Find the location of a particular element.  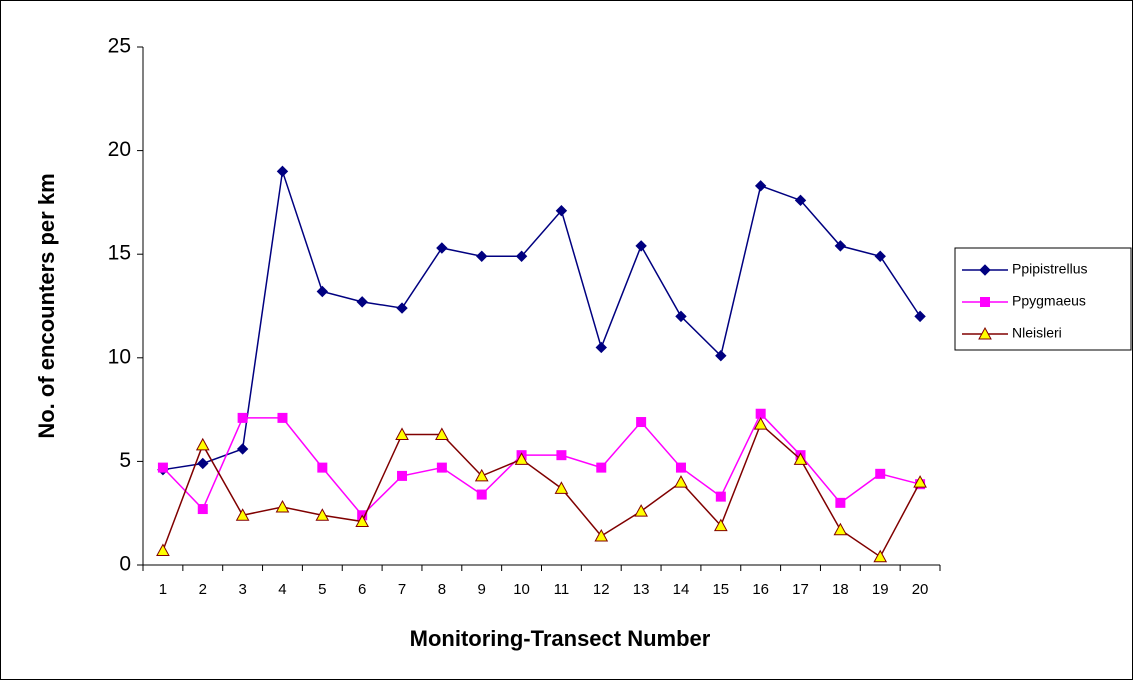

x-tick-label: 9 is located at coordinates (482, 589).